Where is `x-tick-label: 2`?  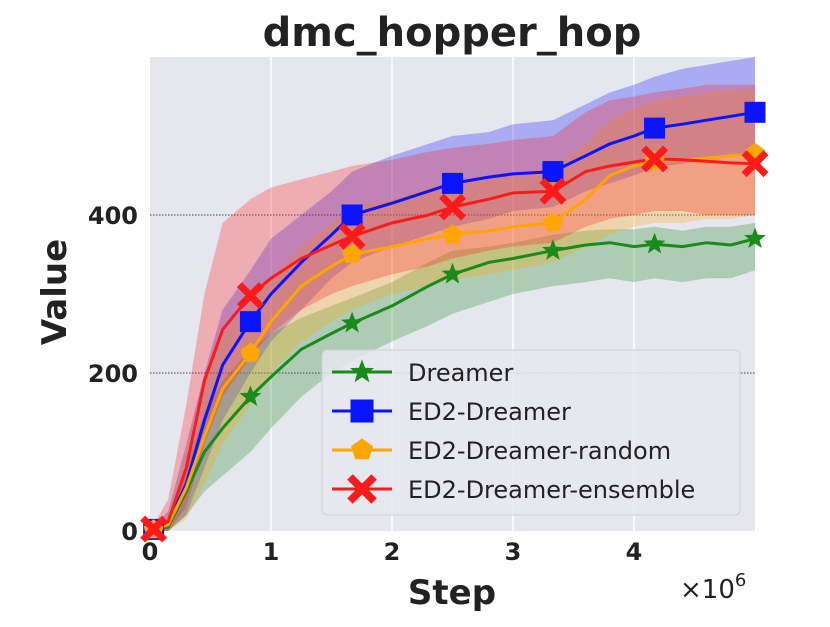 x-tick-label: 2 is located at coordinates (392, 552).